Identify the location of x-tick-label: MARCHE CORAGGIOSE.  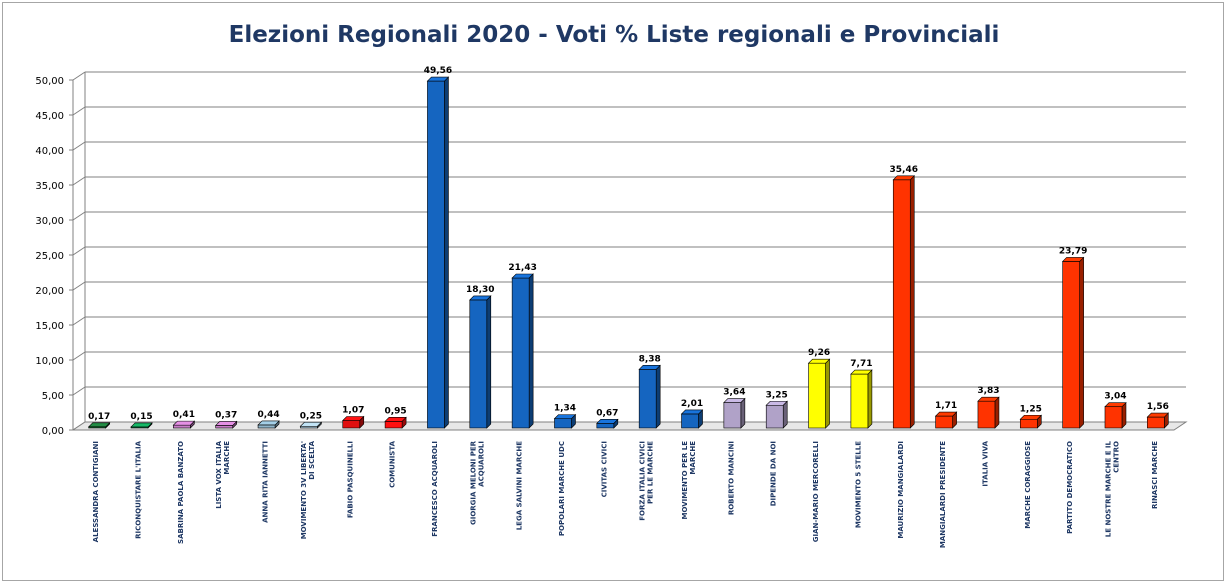
(1028, 485).